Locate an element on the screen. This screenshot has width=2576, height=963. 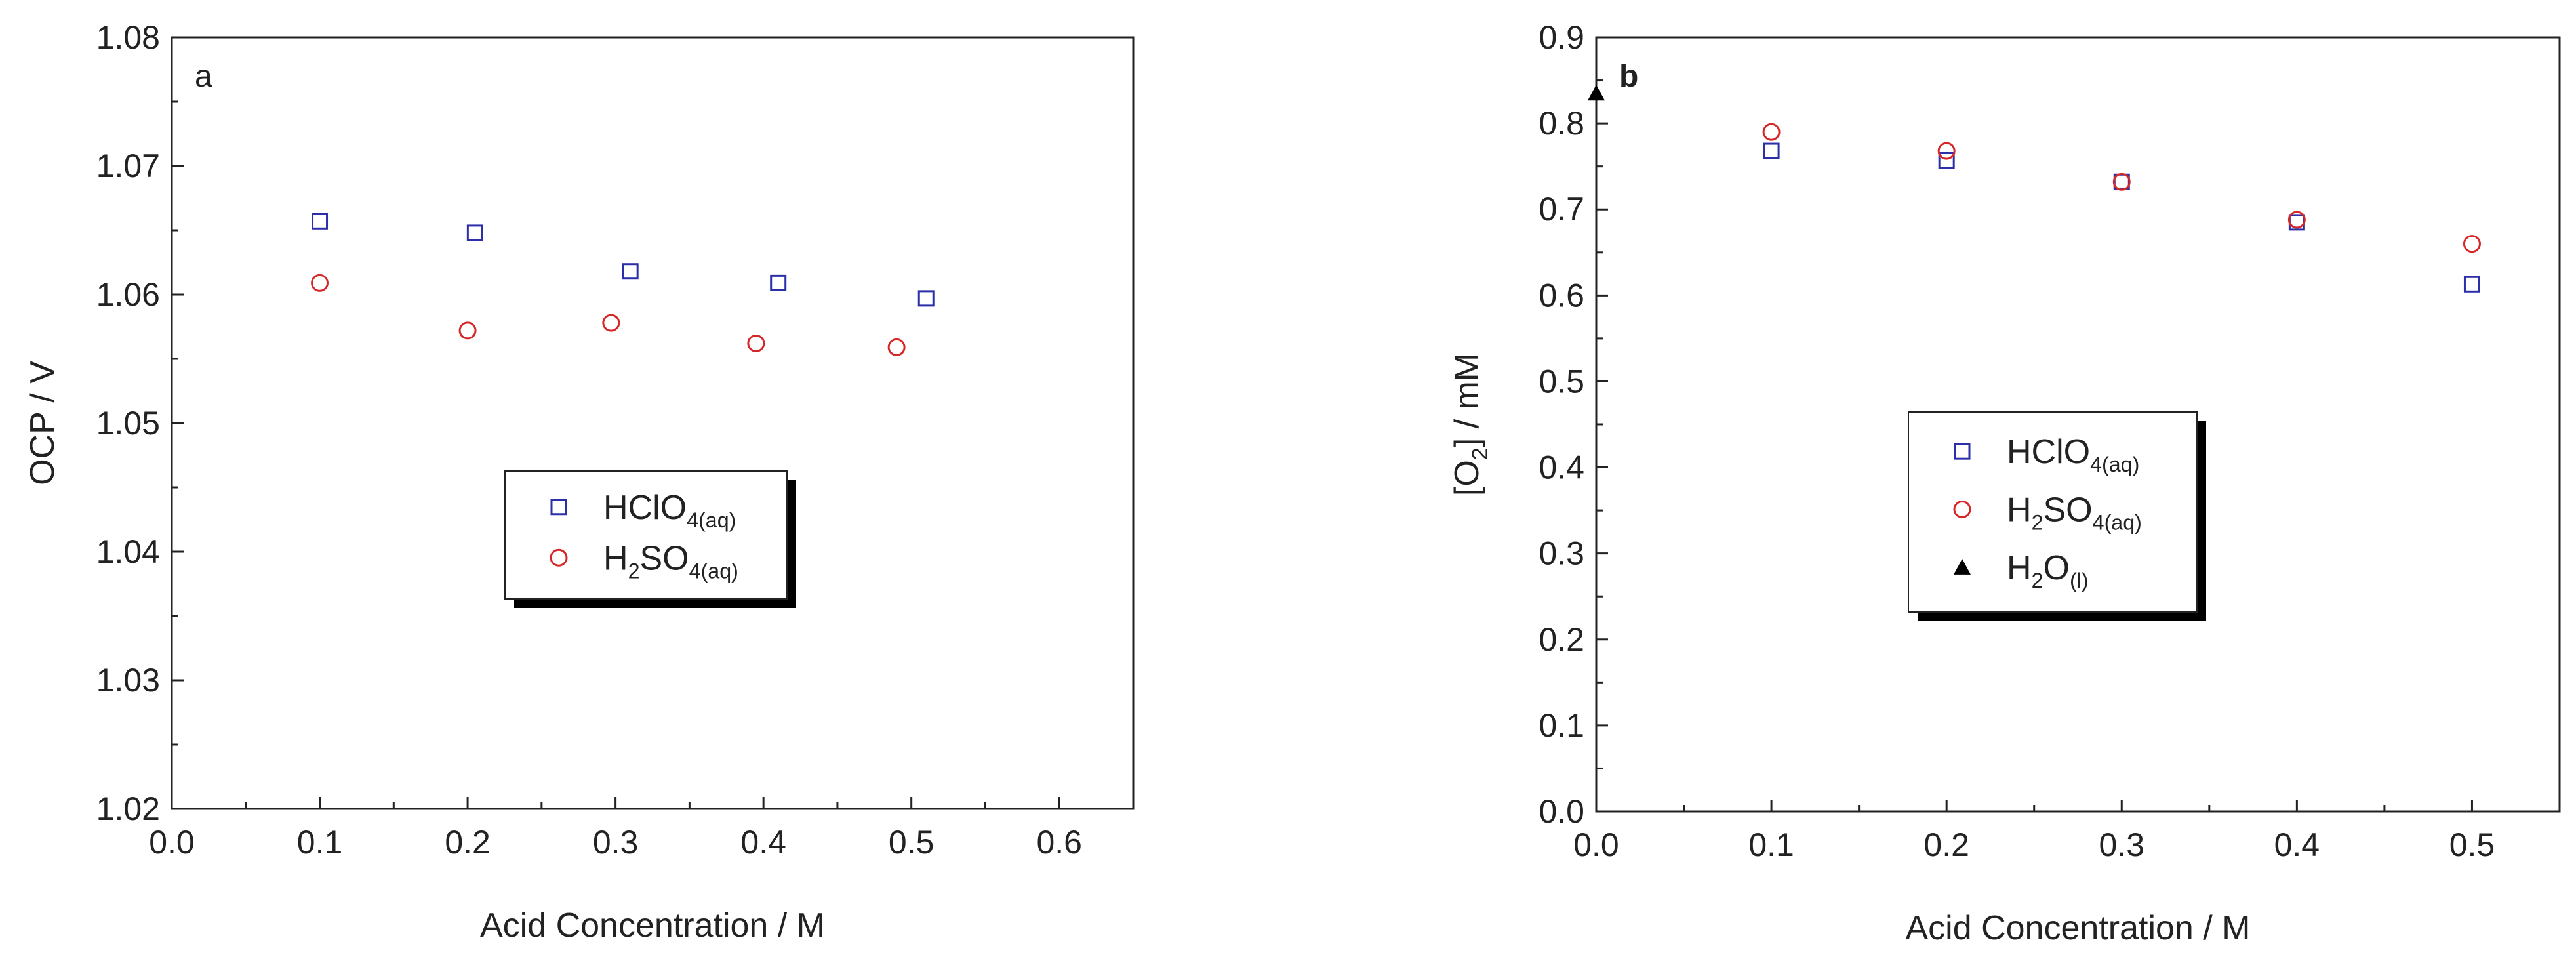
y-tick-label: 1.07 is located at coordinates (128, 166).